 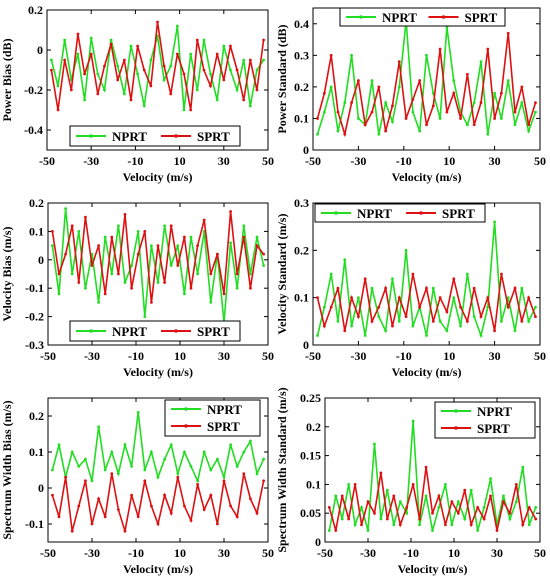 What do you see at coordinates (426, 79) in the screenshot?
I see `plot-area` at bounding box center [426, 79].